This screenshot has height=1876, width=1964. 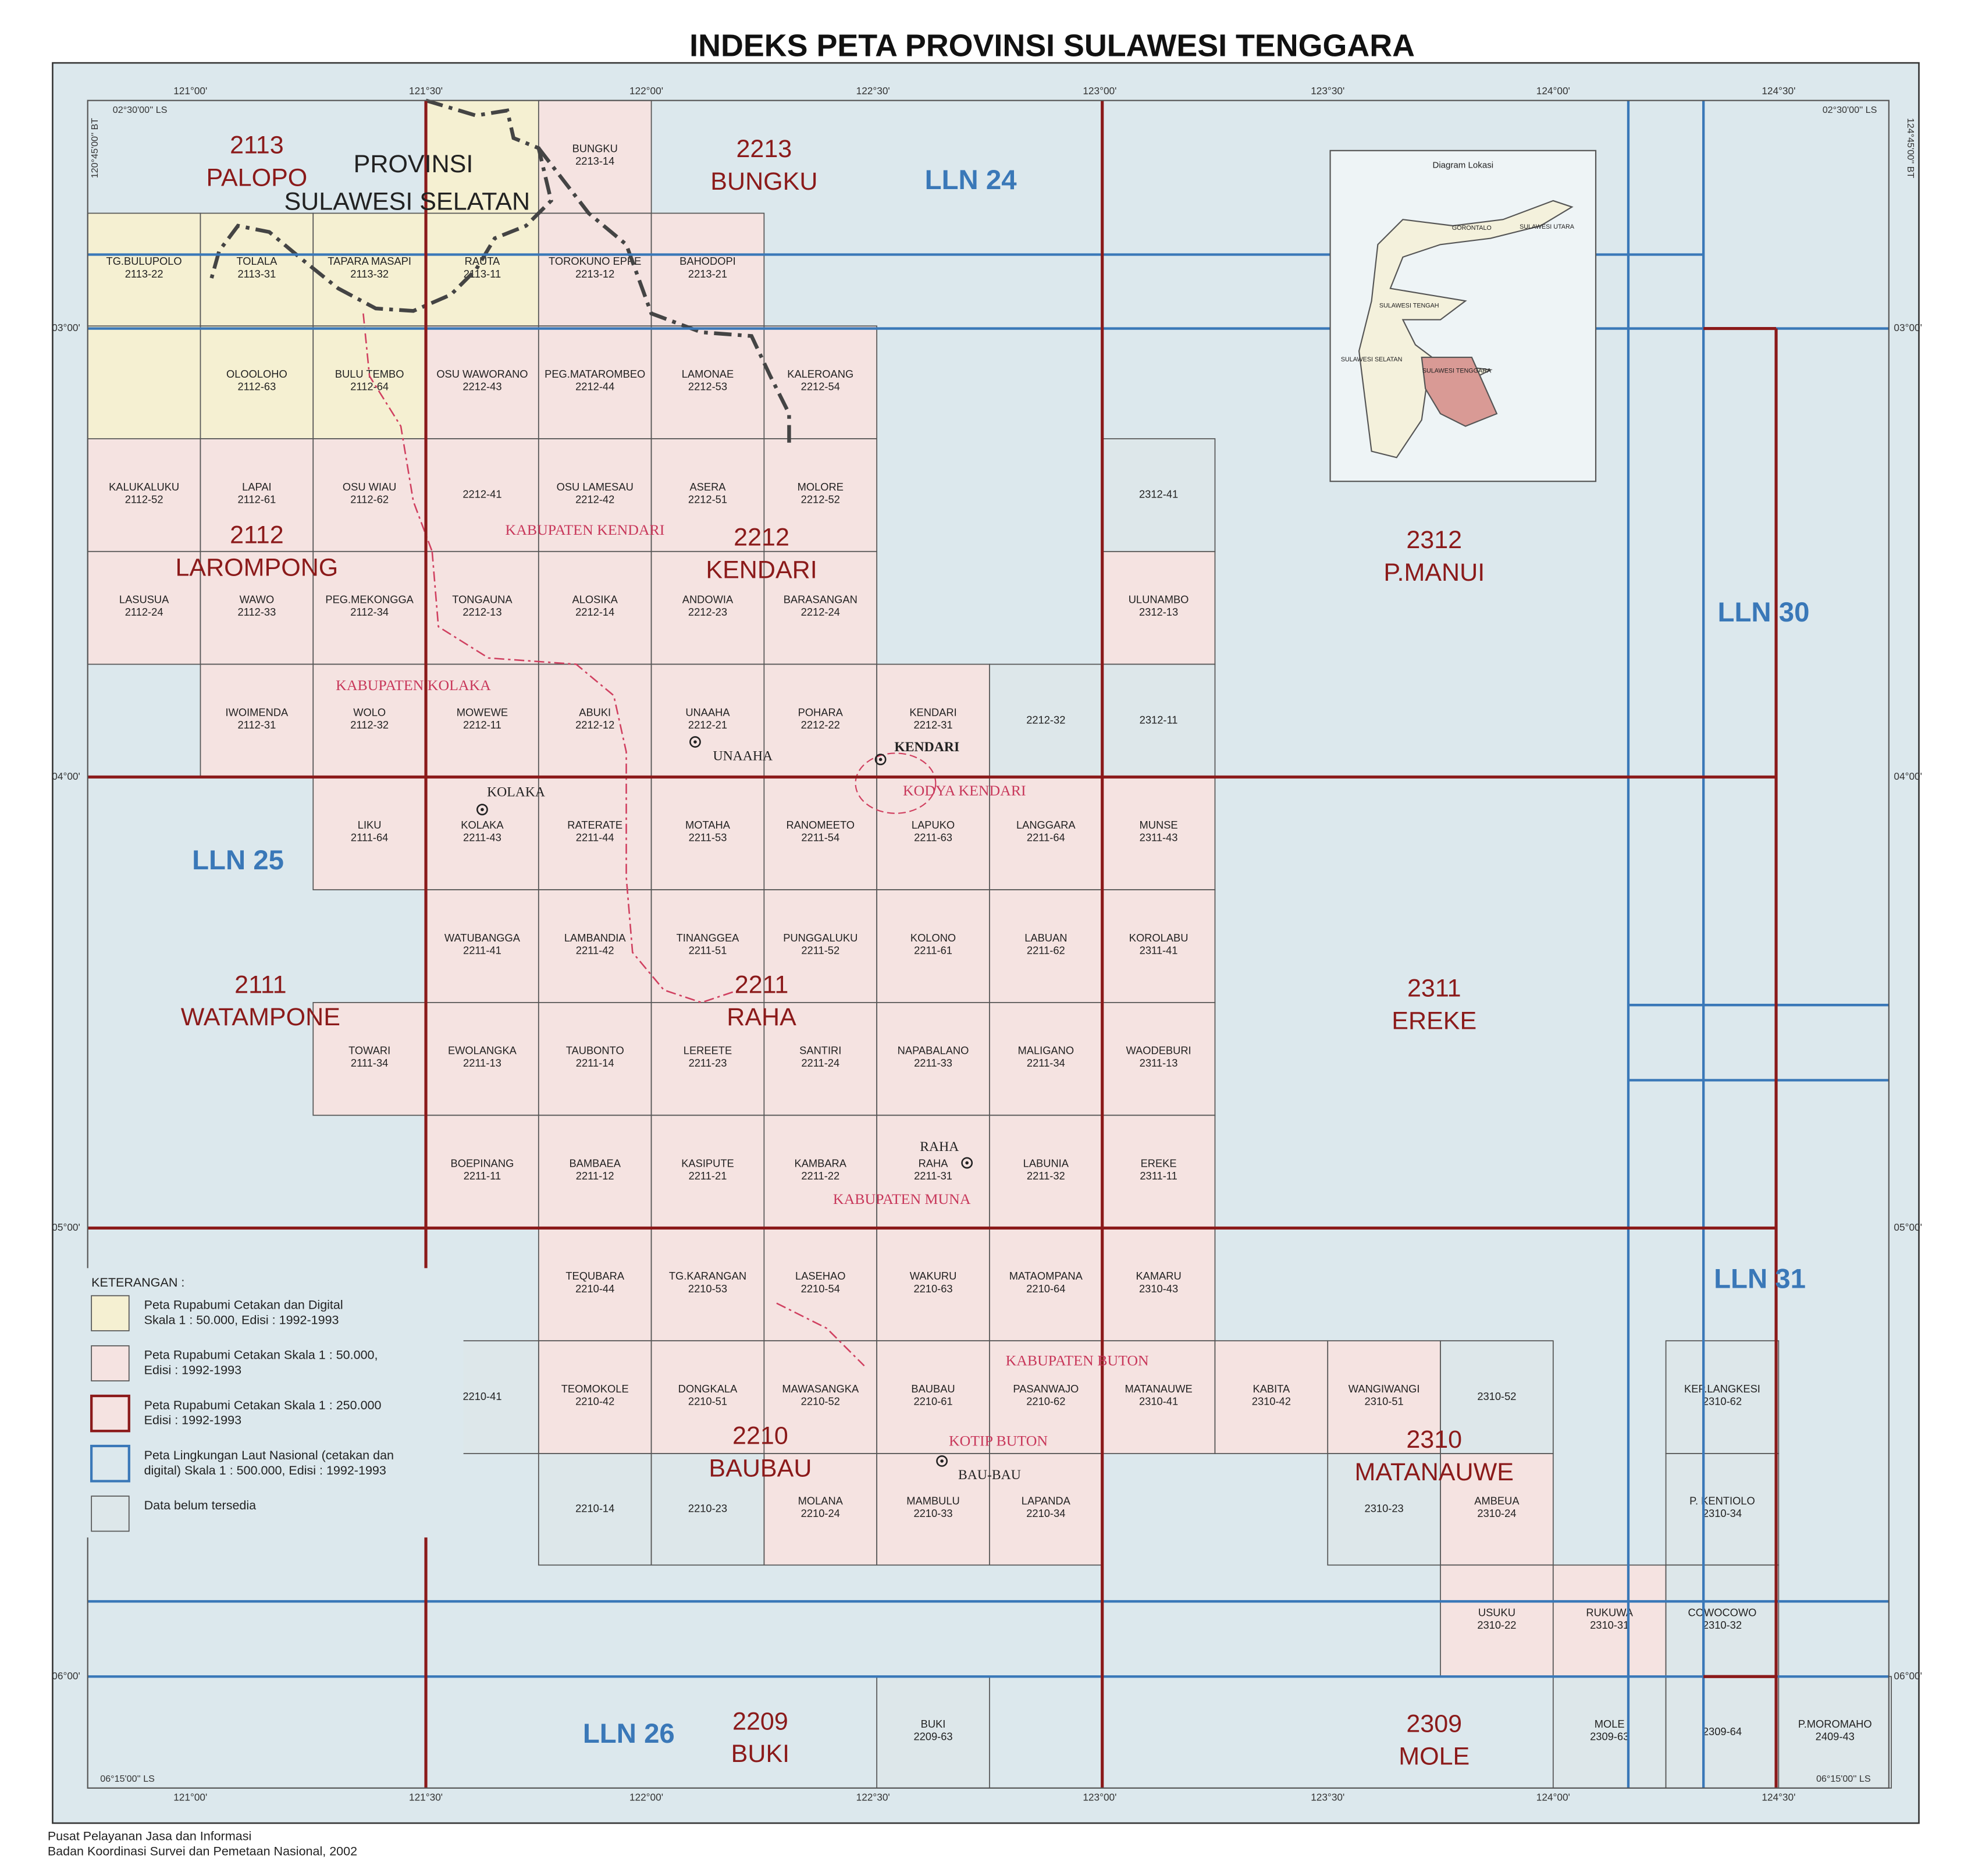 What do you see at coordinates (933, 938) in the screenshot?
I see `sheet-name: KOLONO` at bounding box center [933, 938].